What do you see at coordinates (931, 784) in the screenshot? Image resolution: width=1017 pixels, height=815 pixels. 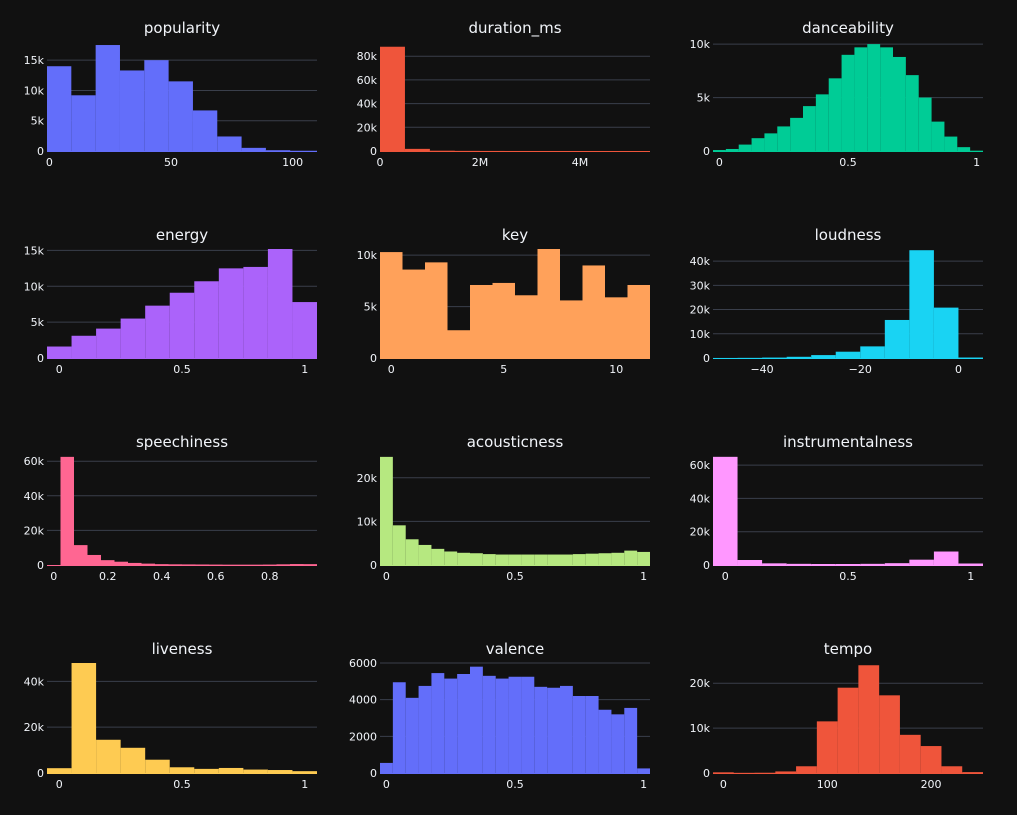 I see `x-tick-label: 200` at bounding box center [931, 784].